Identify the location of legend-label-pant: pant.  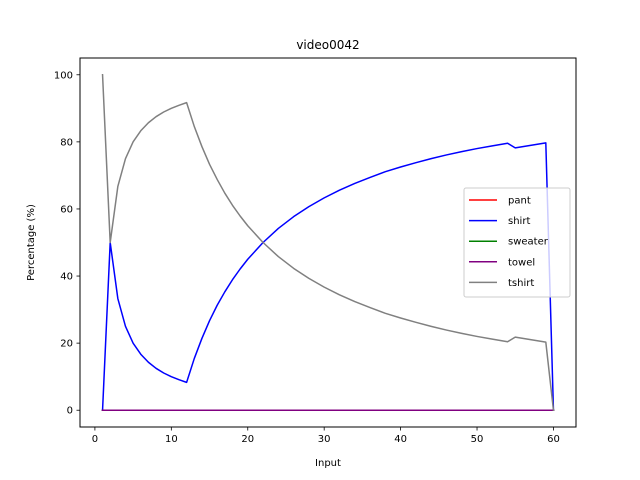
(519, 201).